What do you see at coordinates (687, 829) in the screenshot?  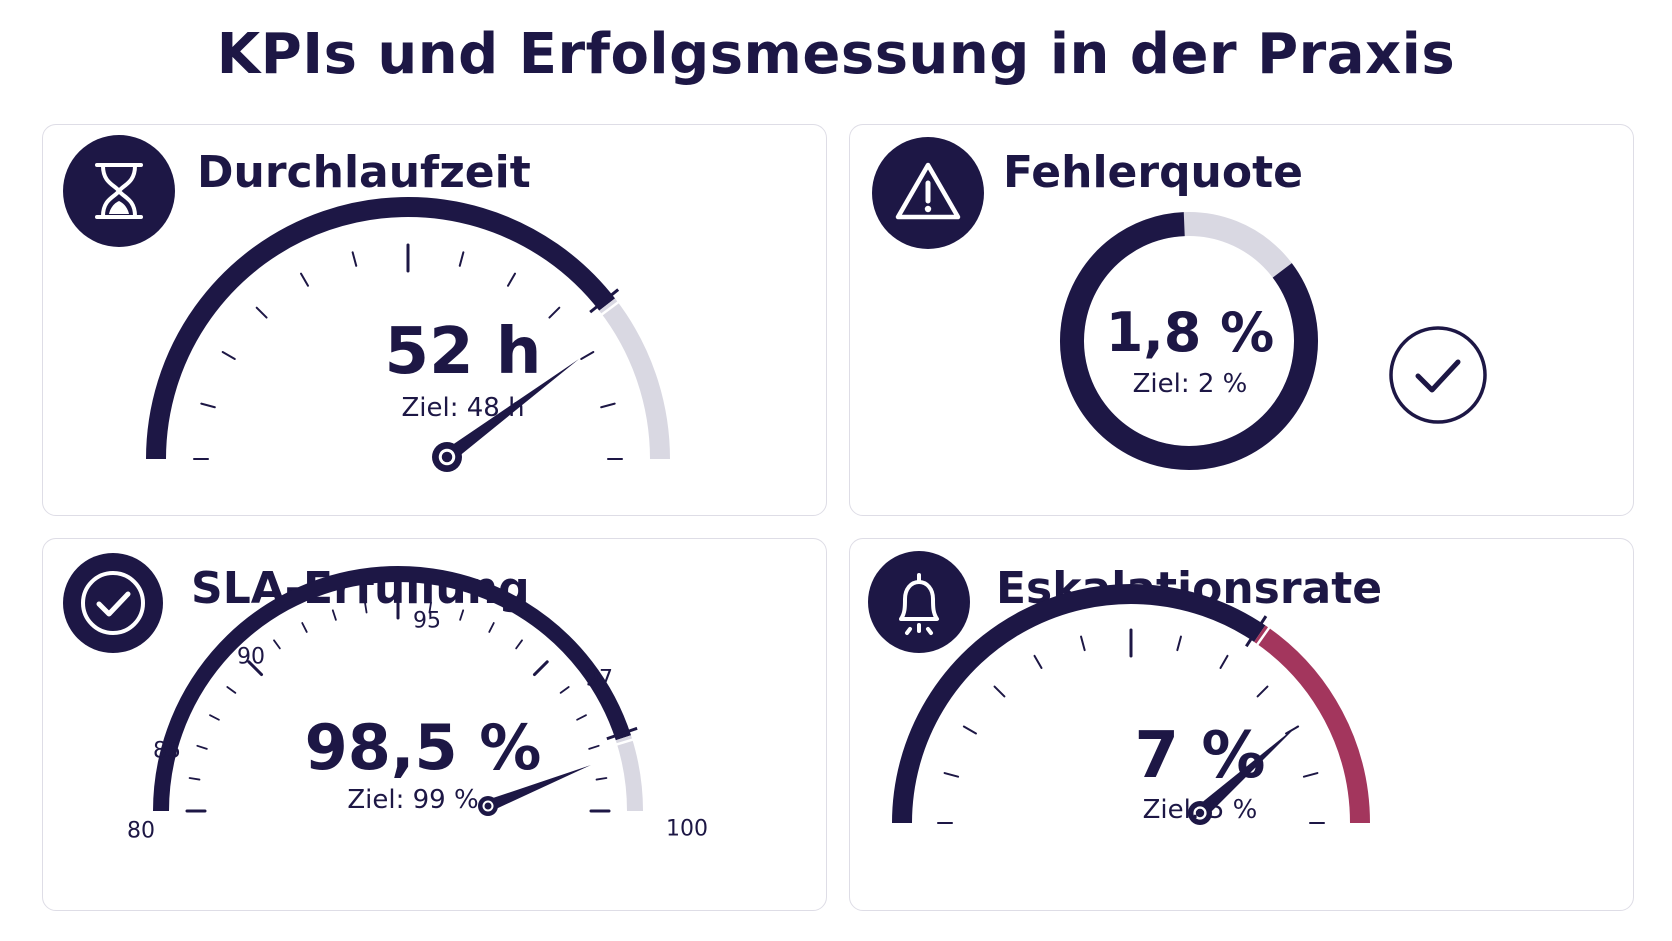 I see `tick-label-100: 100` at bounding box center [687, 829].